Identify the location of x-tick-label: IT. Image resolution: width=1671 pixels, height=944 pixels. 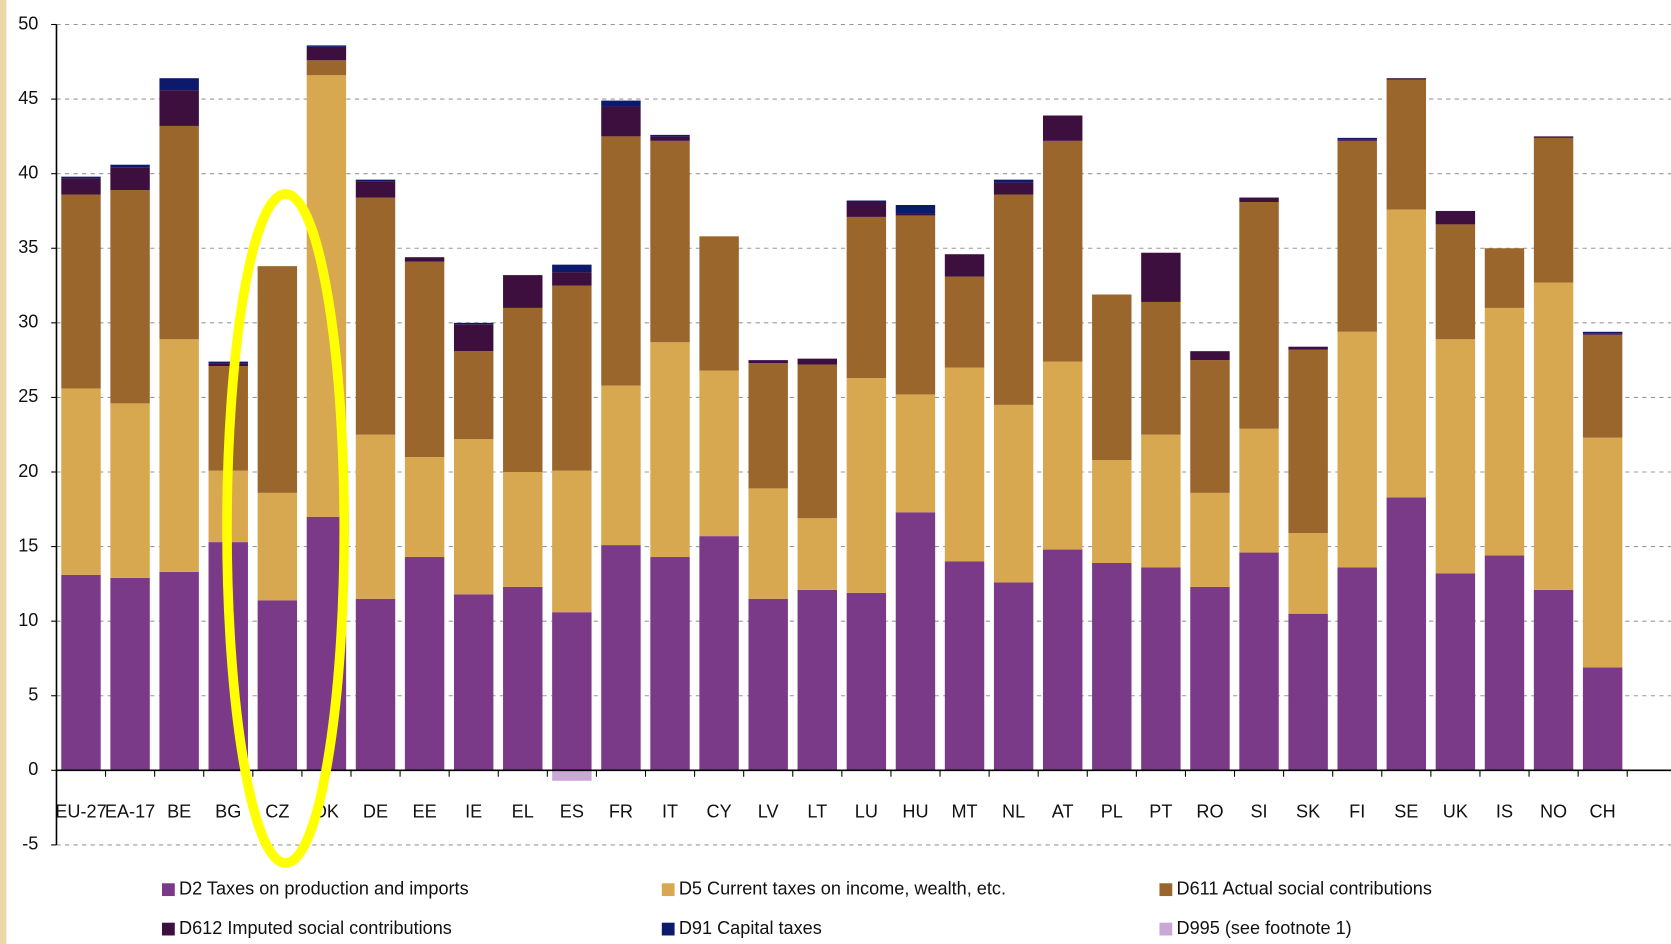
(670, 812).